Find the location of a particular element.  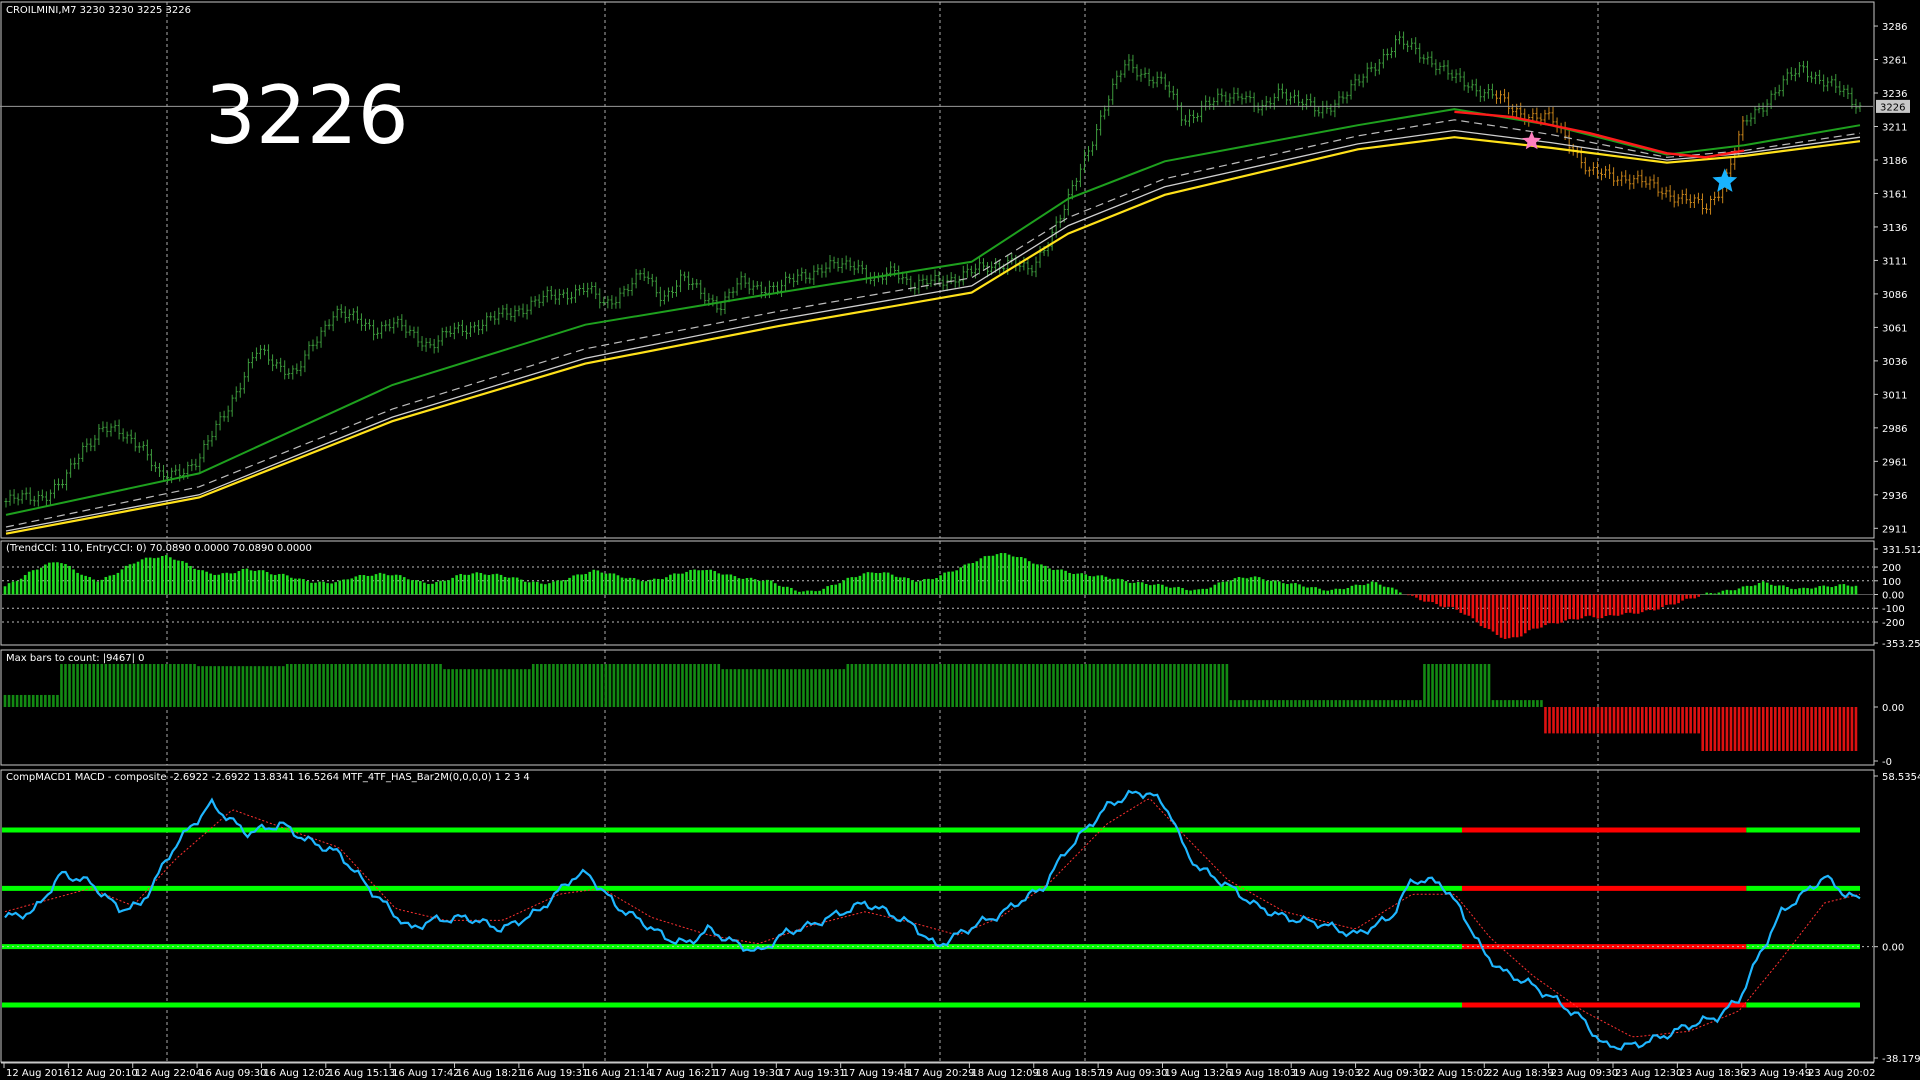

time-tick-label: 17 Aug 19:31 is located at coordinates (811, 1073).